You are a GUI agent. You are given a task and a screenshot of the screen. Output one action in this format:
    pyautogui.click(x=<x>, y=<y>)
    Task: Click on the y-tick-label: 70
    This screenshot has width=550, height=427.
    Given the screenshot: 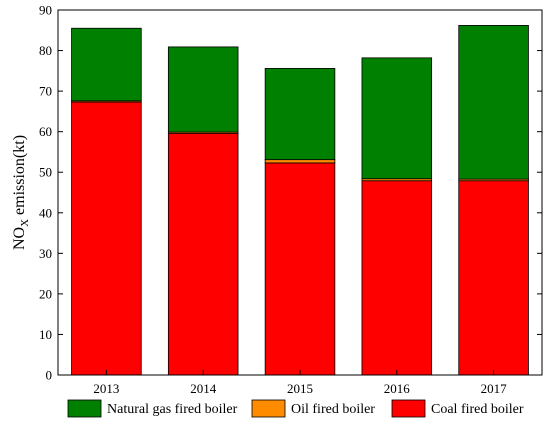 What is the action you would take?
    pyautogui.click(x=45, y=91)
    